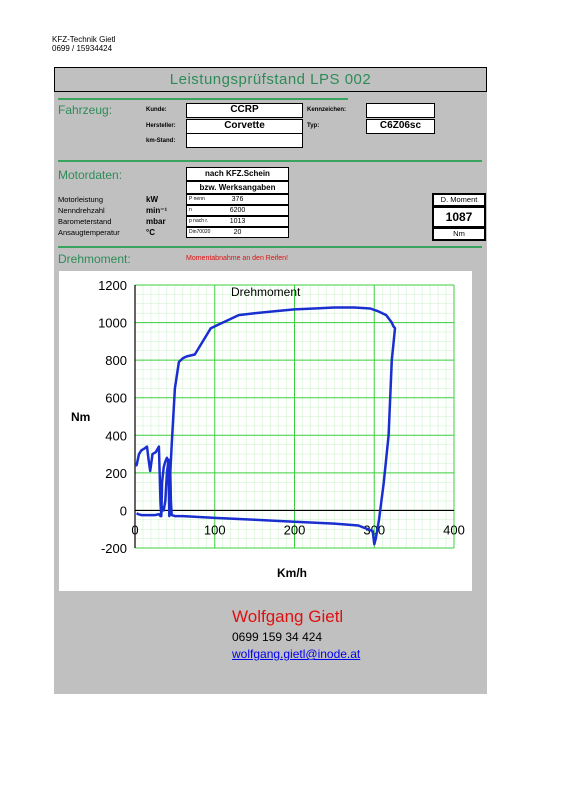 This screenshot has width=566, height=800. Describe the element at coordinates (156, 221) in the screenshot. I see `barometerstand-unit: mbar` at that location.